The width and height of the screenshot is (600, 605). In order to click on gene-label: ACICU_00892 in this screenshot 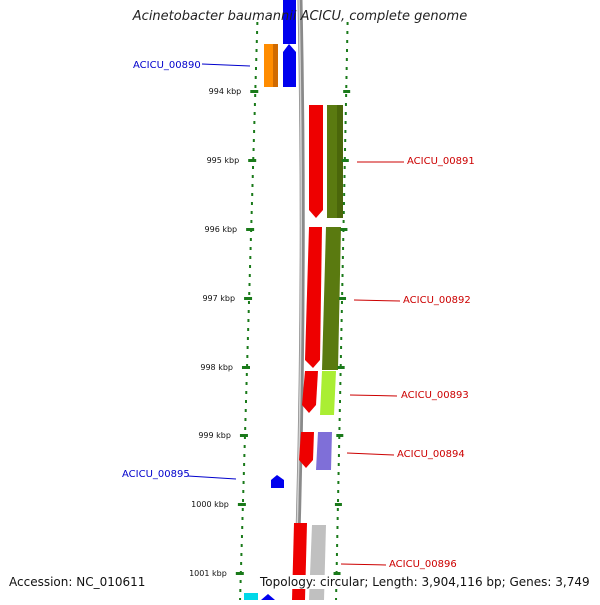, I will do `click(437, 300)`.